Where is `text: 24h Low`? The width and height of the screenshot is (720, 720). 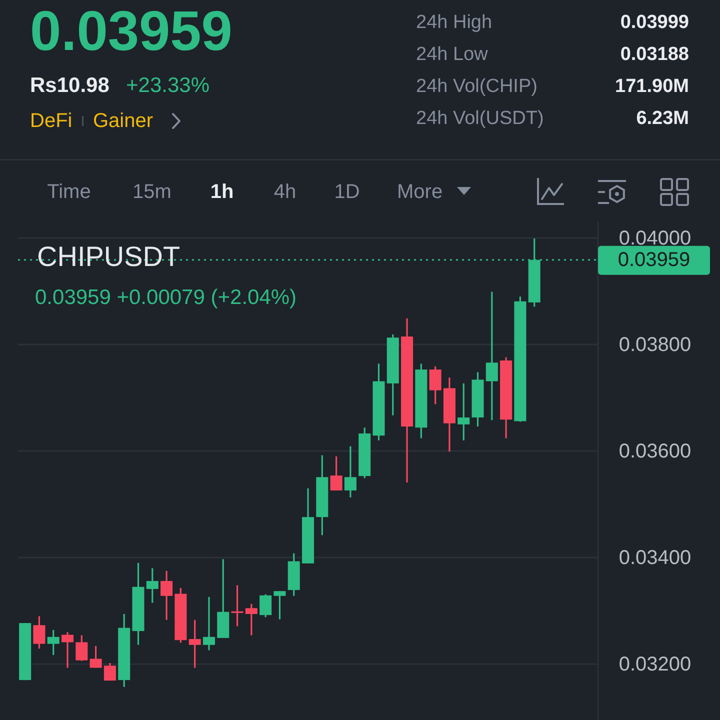 text: 24h Low is located at coordinates (452, 54).